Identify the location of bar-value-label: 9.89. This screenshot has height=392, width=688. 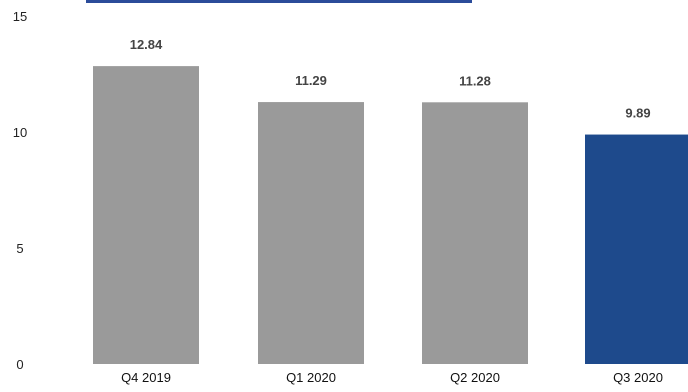
(637, 113).